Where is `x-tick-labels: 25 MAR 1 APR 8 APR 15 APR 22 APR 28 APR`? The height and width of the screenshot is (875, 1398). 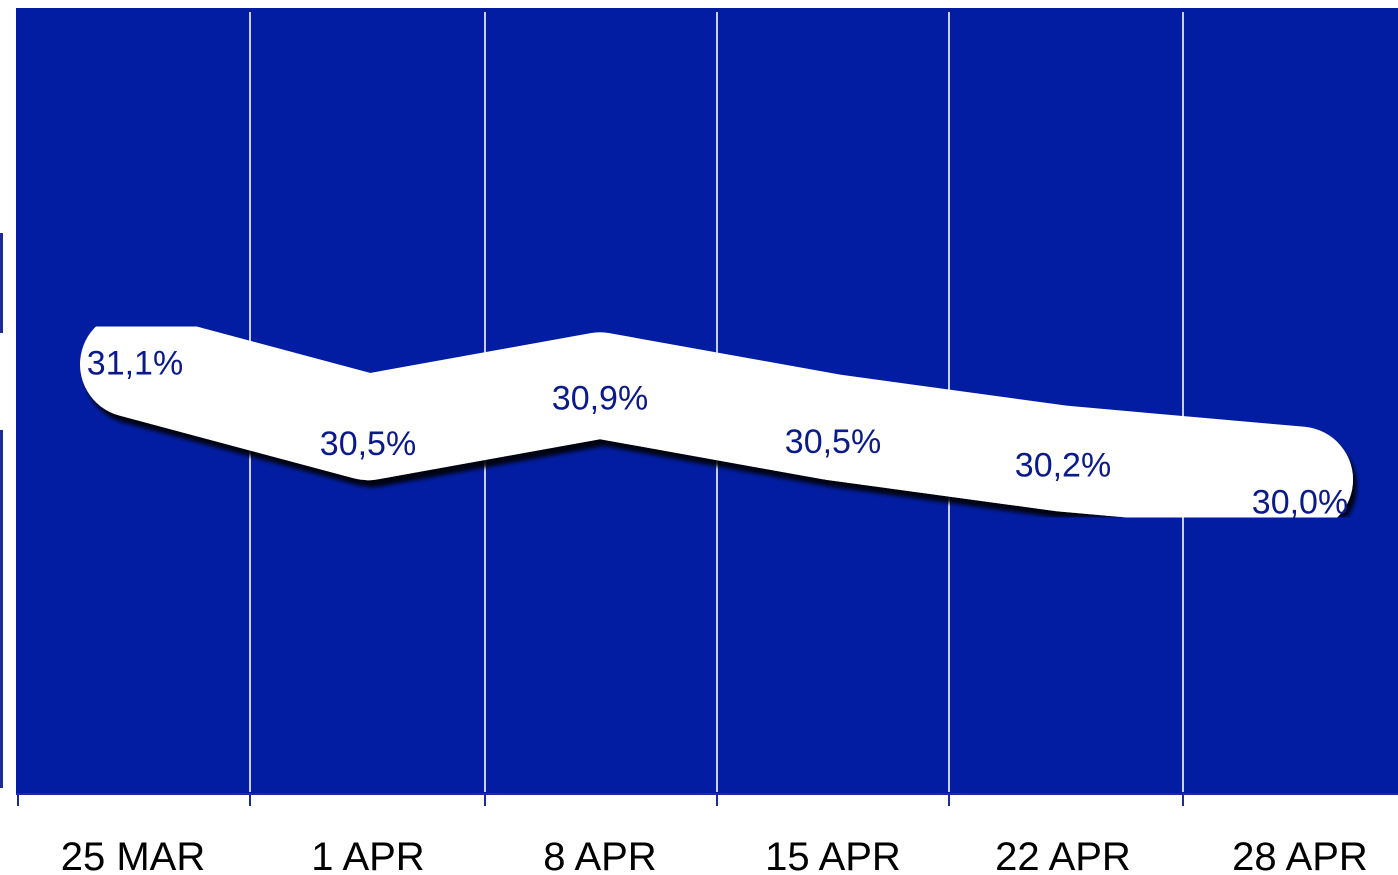 x-tick-labels: 25 MAR 1 APR 8 APR 15 APR 22 APR 28 APR is located at coordinates (714, 855).